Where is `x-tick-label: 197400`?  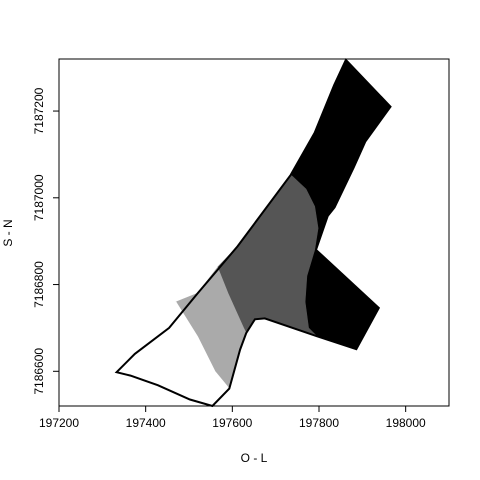
x-tick-label: 197400 is located at coordinates (146, 423).